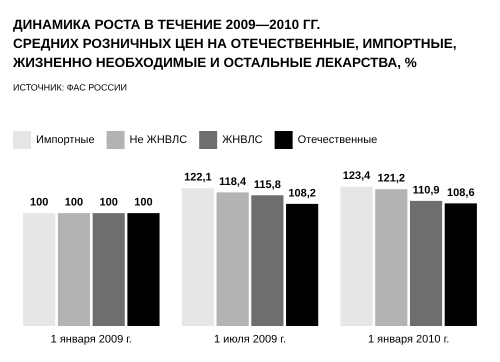  Describe the element at coordinates (65, 140) in the screenshot. I see `legend-label: Импортные` at that location.